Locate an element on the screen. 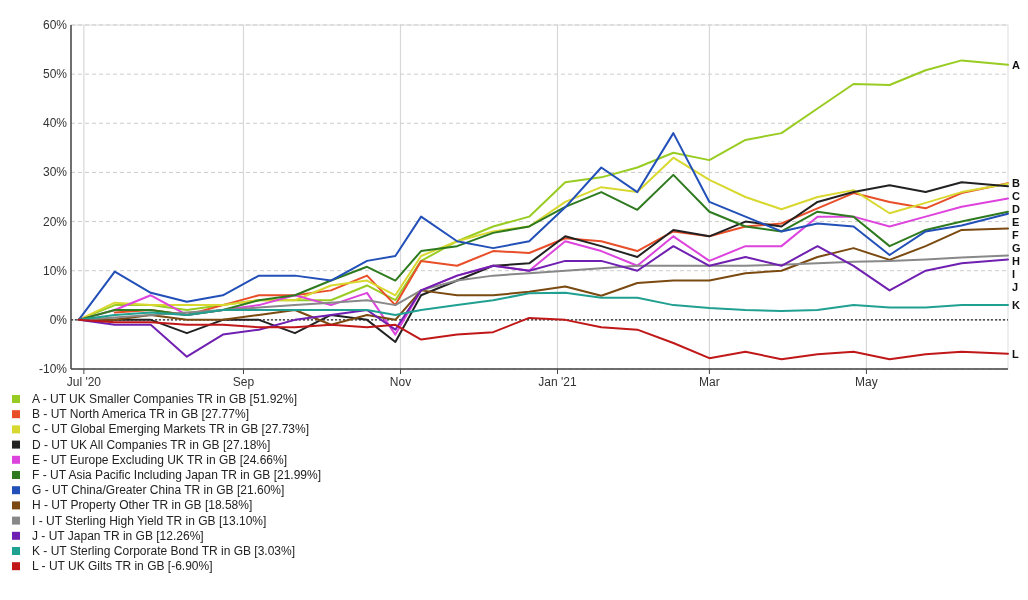  y-tick-label: 30% is located at coordinates (55, 172).